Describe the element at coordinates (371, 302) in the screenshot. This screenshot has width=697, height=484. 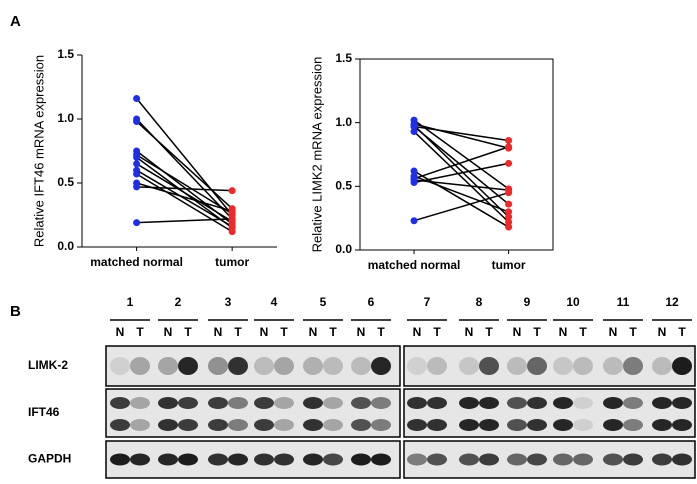
I see `lane-number: 6` at that location.